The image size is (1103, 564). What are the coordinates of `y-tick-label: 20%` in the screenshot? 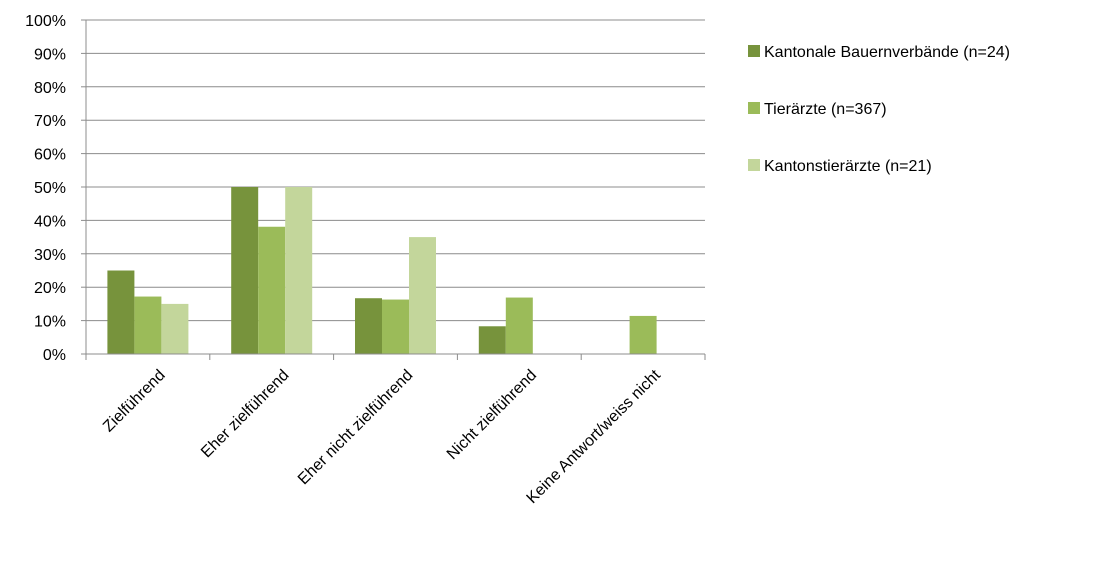 It's located at (50, 288).